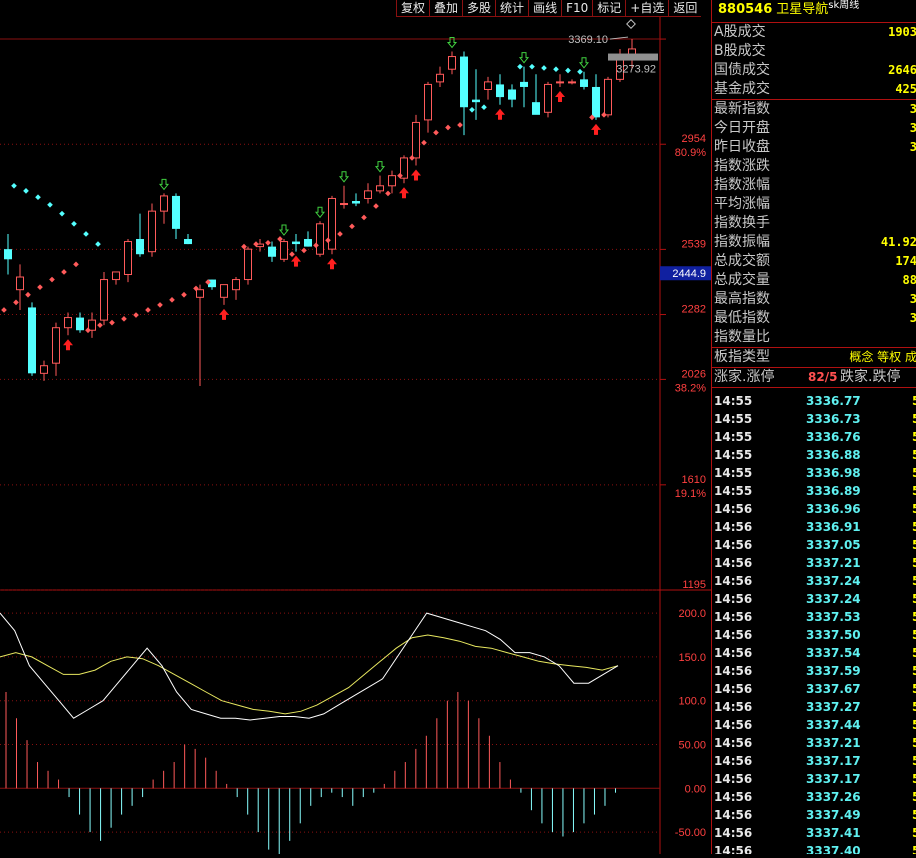 The height and width of the screenshot is (858, 916). What do you see at coordinates (577, 8) in the screenshot?
I see `toolbar-button-5: F10` at bounding box center [577, 8].